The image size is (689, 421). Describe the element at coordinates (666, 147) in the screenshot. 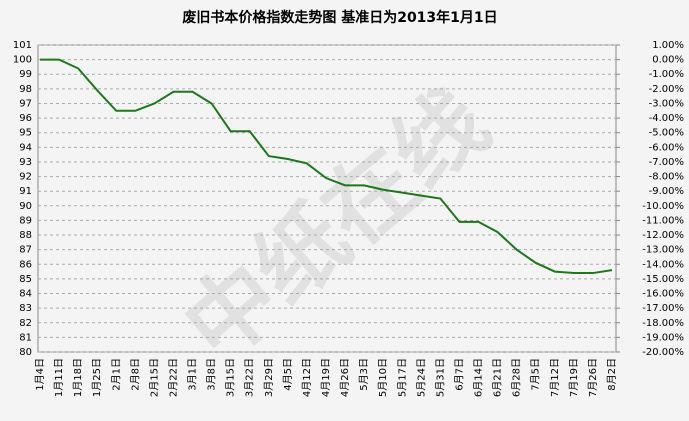

I see `y2-tick-label: -6.00%` at that location.